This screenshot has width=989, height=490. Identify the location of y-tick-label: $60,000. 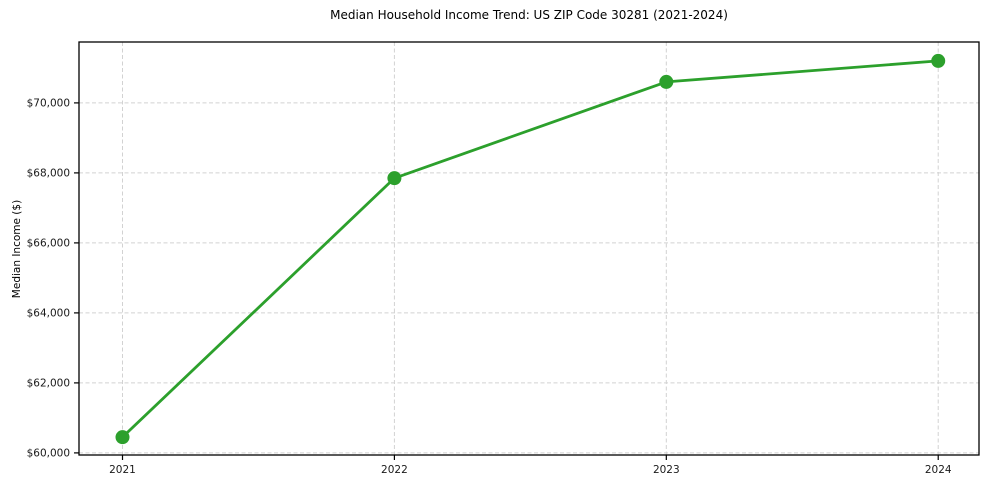
(48, 454).